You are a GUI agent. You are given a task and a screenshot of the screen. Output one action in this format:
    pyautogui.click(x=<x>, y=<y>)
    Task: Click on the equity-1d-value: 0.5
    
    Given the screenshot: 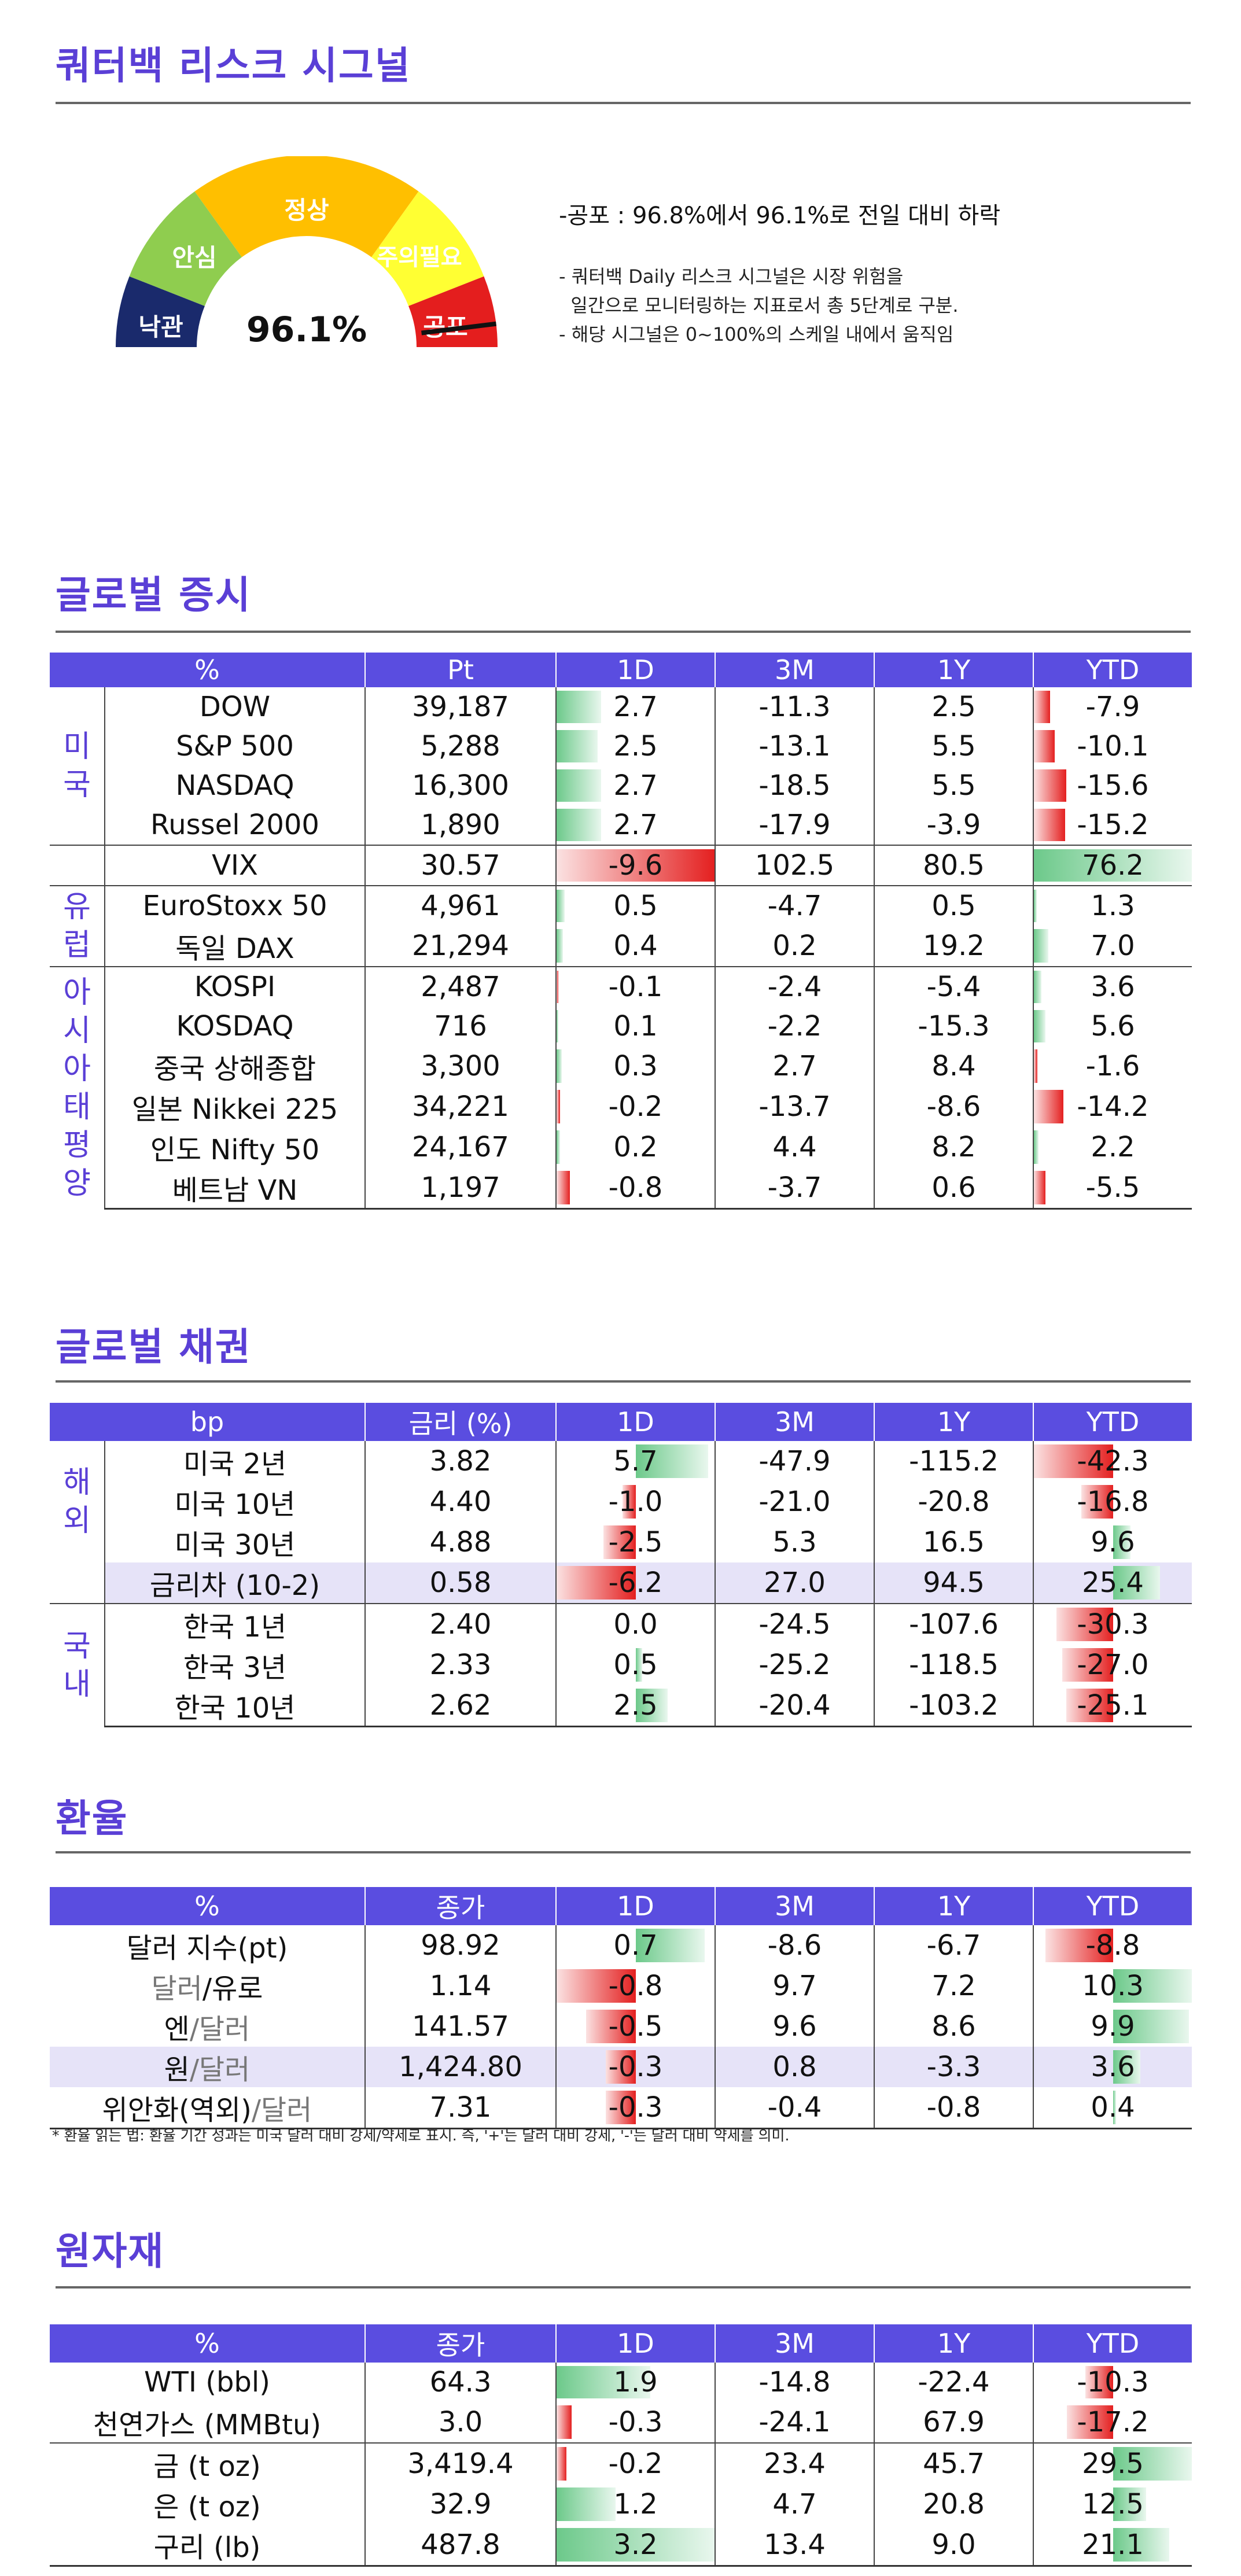 What is the action you would take?
    pyautogui.click(x=635, y=906)
    